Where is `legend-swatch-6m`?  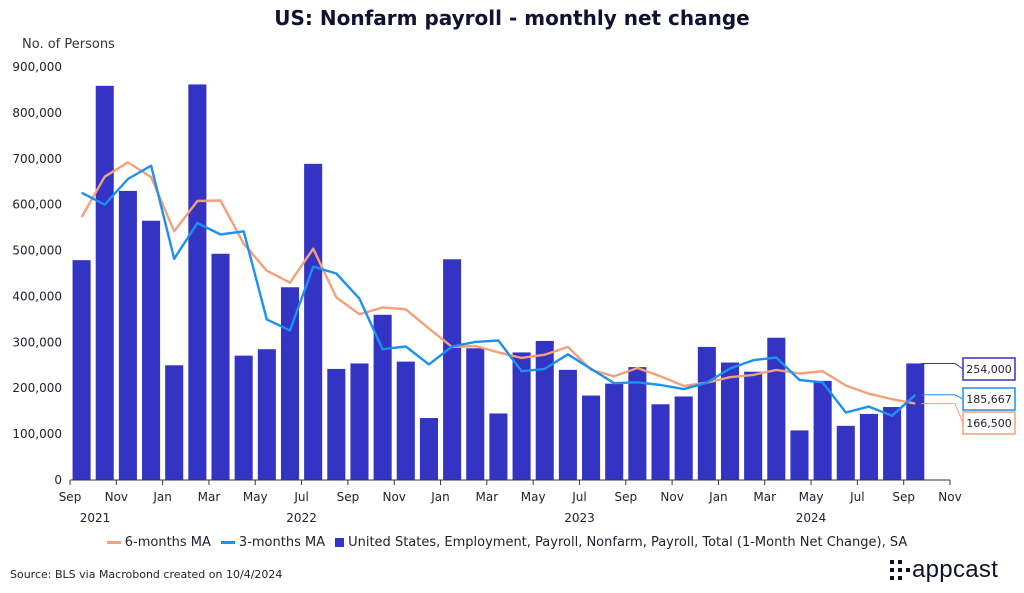
legend-swatch-6m is located at coordinates (113, 542).